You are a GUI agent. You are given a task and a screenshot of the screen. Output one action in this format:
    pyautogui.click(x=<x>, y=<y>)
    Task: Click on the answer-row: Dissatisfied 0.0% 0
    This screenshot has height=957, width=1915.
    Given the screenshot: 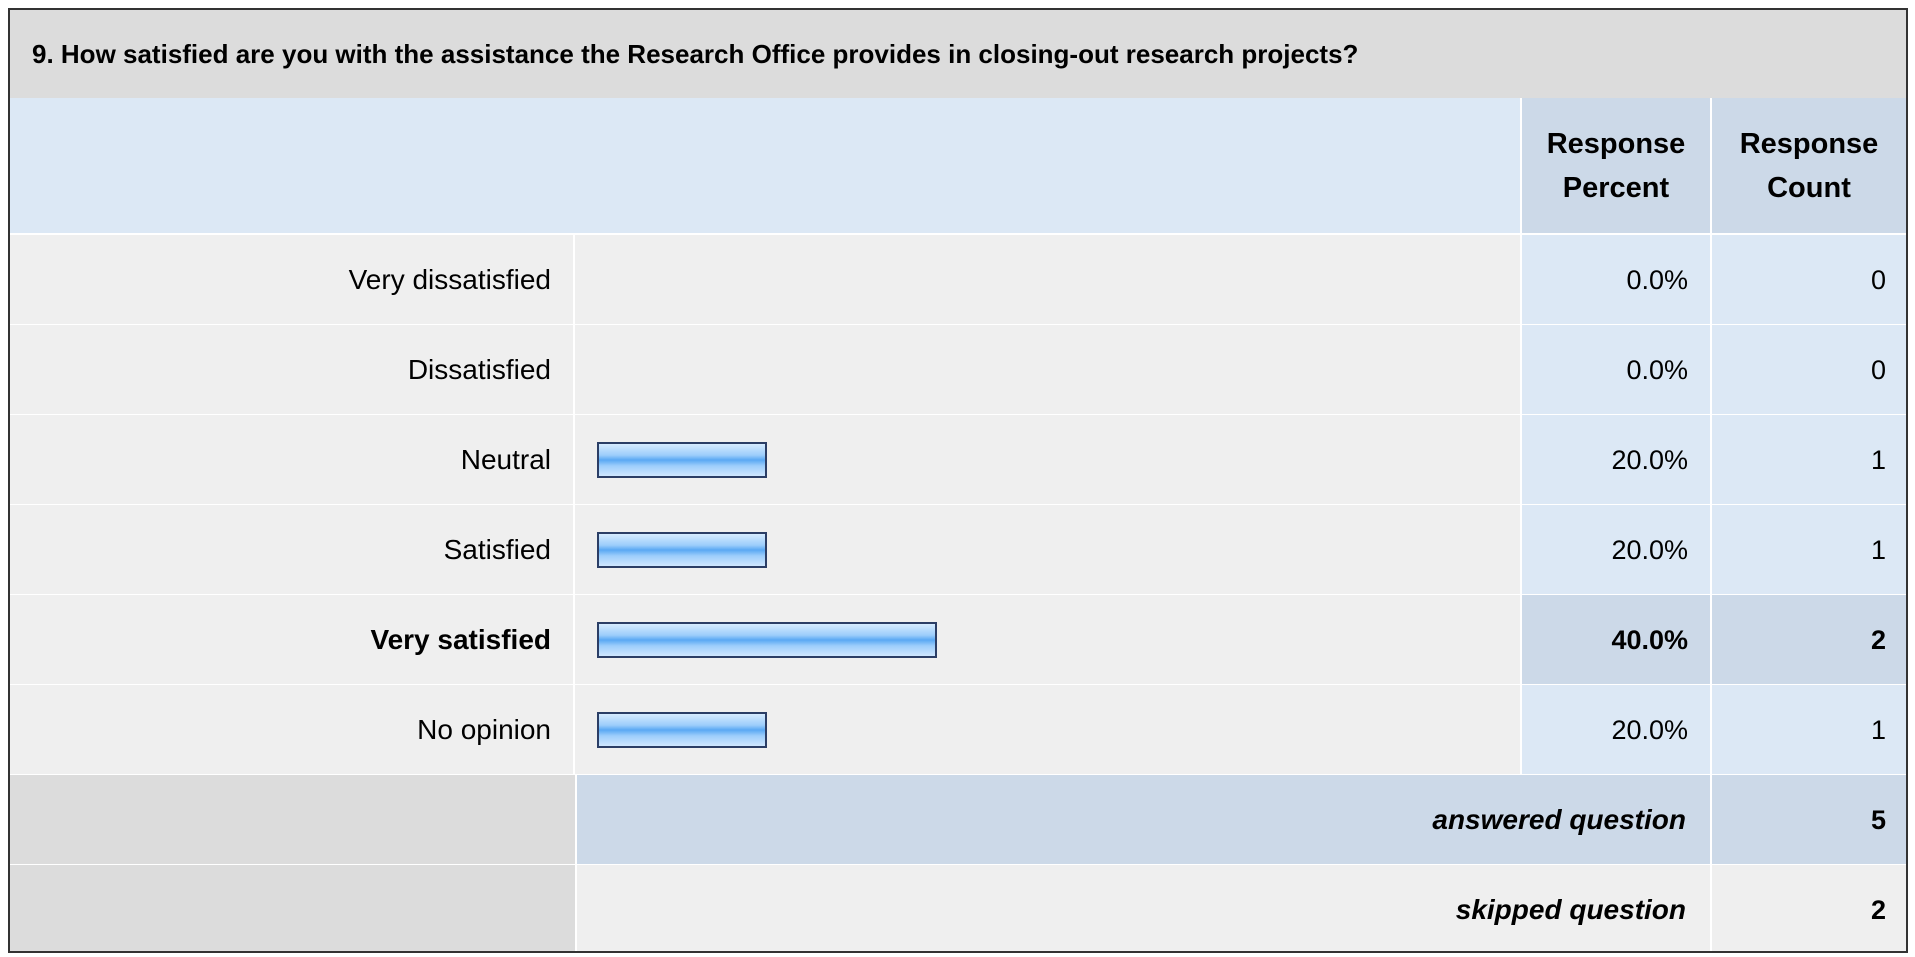 What is the action you would take?
    pyautogui.click(x=958, y=369)
    